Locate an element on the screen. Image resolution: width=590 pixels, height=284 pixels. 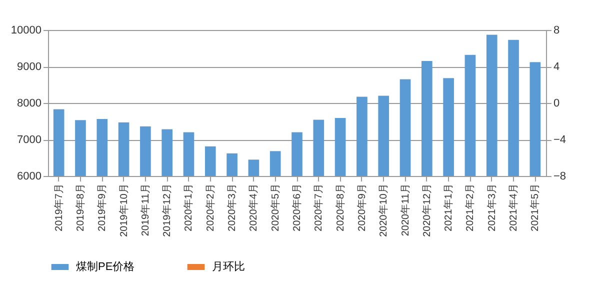
x-tick-label: 2020年2月 is located at coordinates (210, 208).